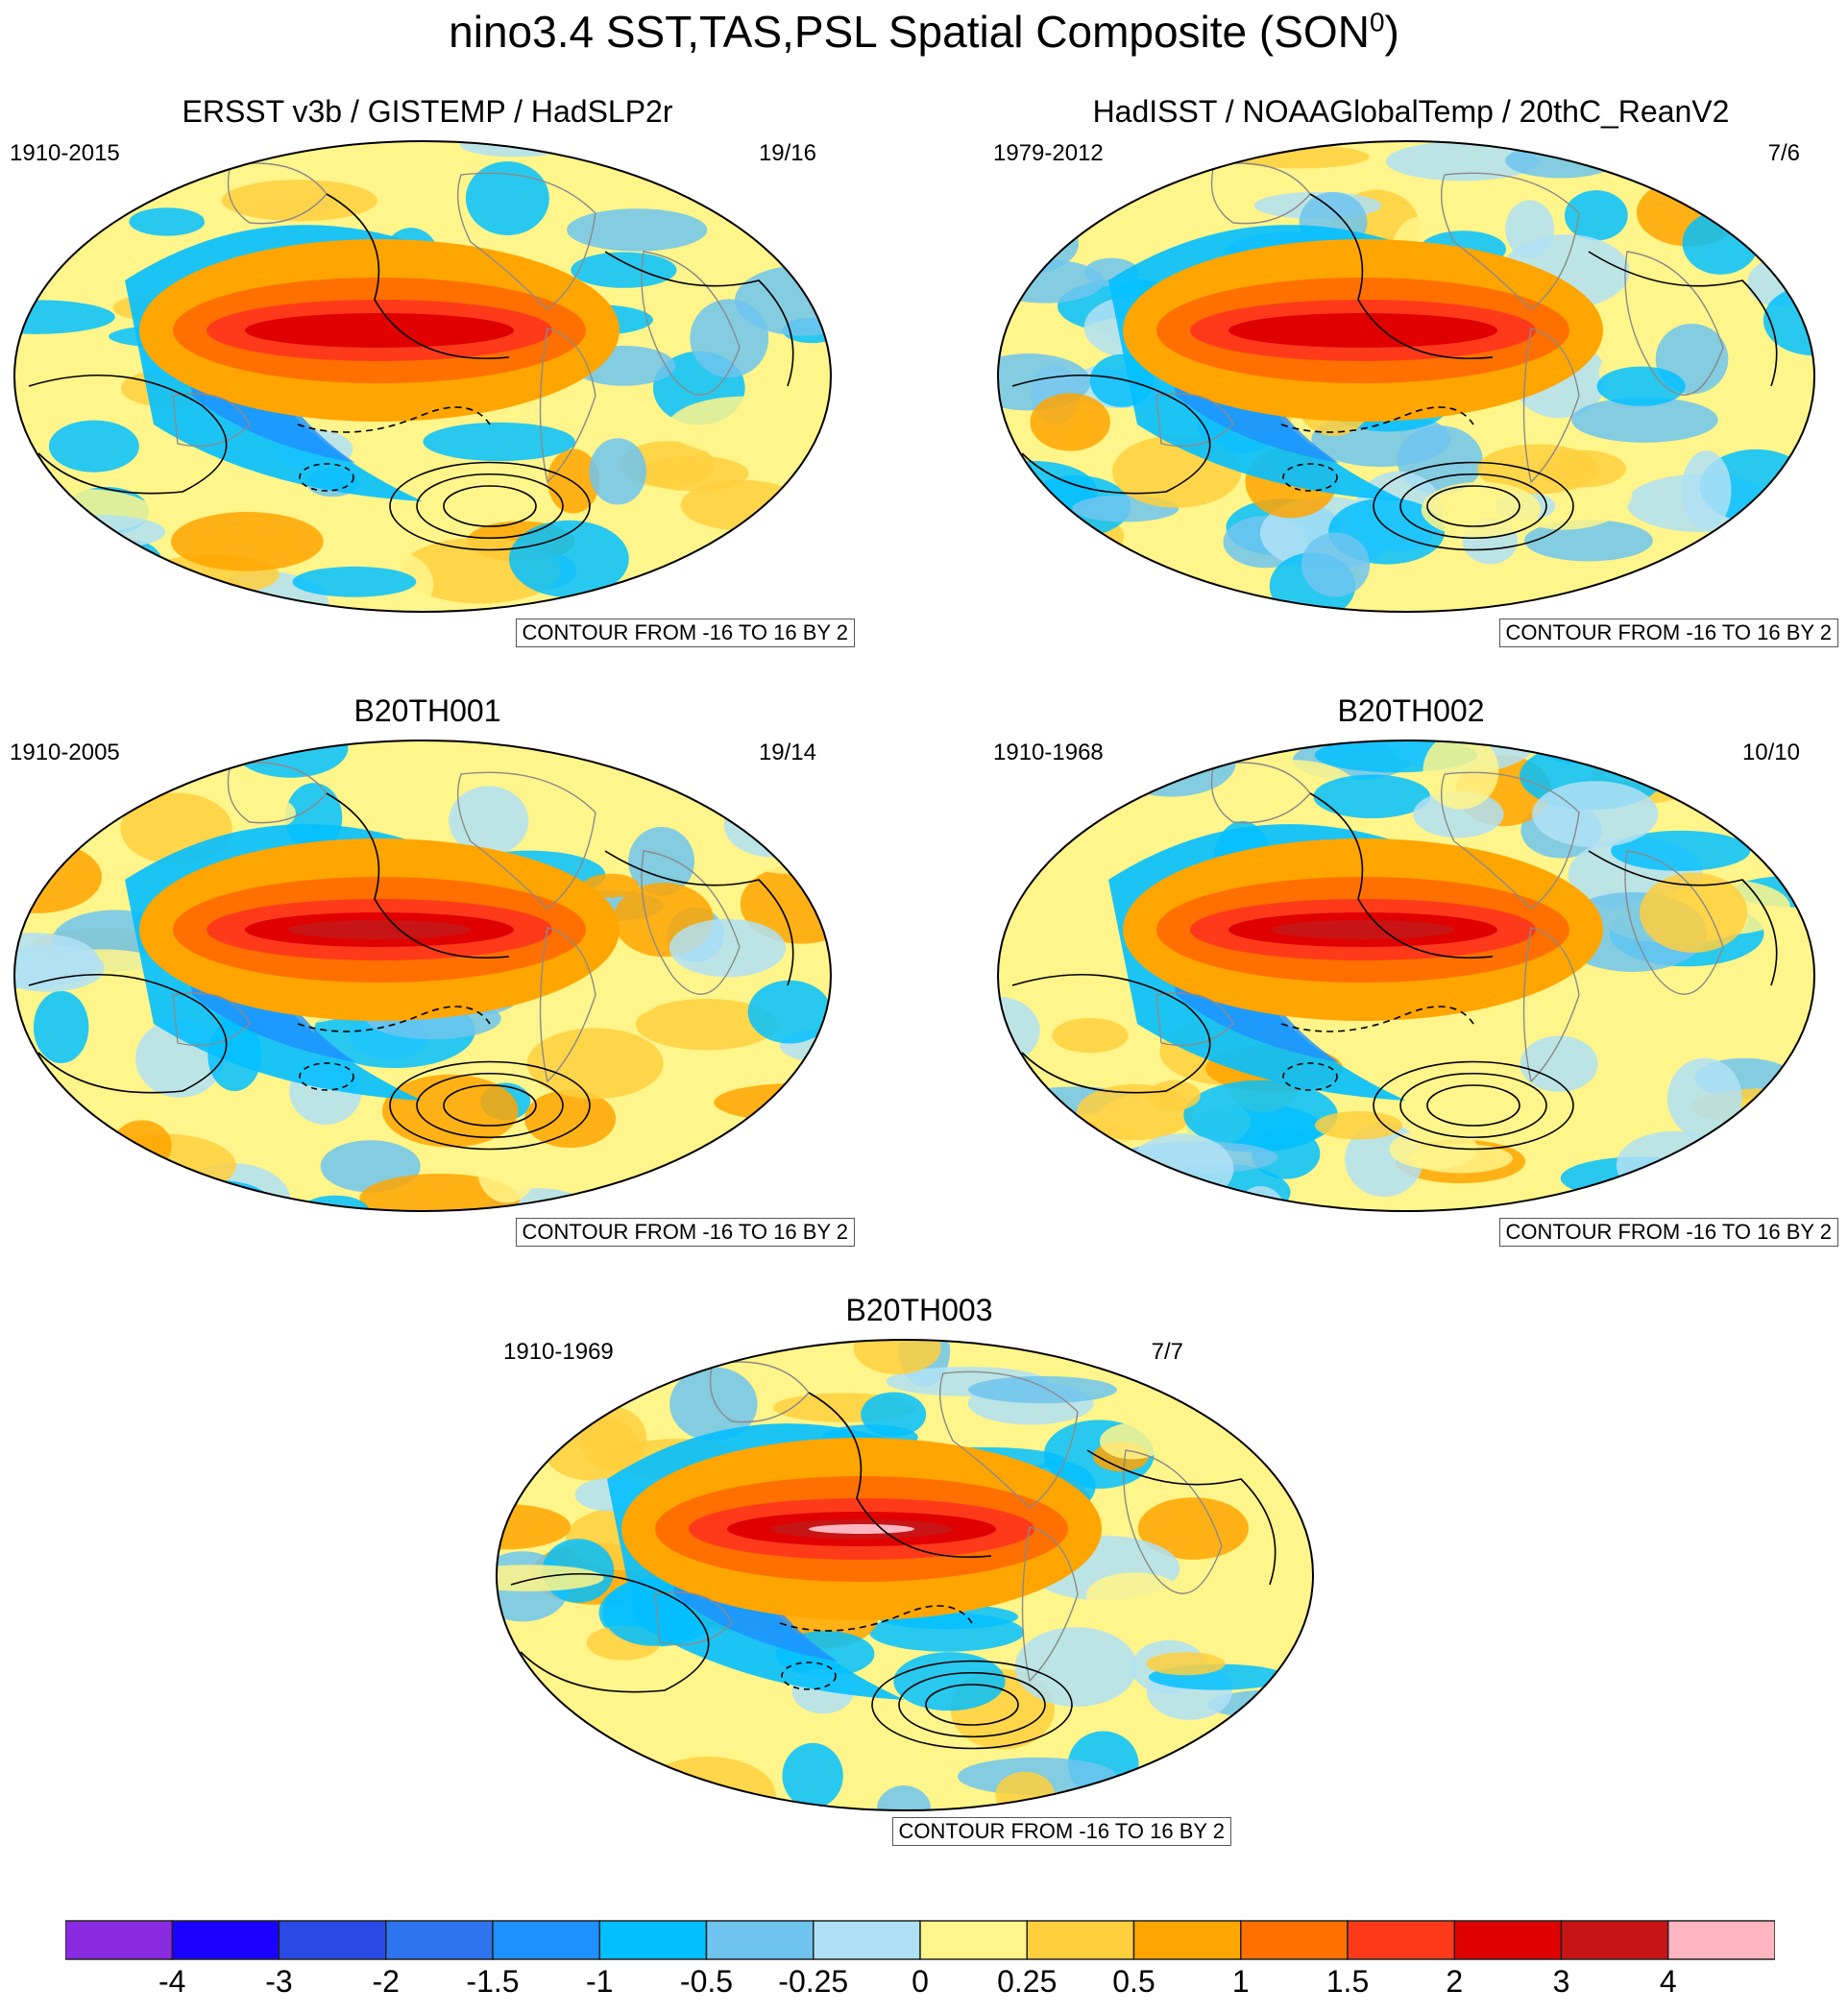 This screenshot has width=1848, height=2014. I want to click on colorbar-tick-label: -1.5, so click(493, 1982).